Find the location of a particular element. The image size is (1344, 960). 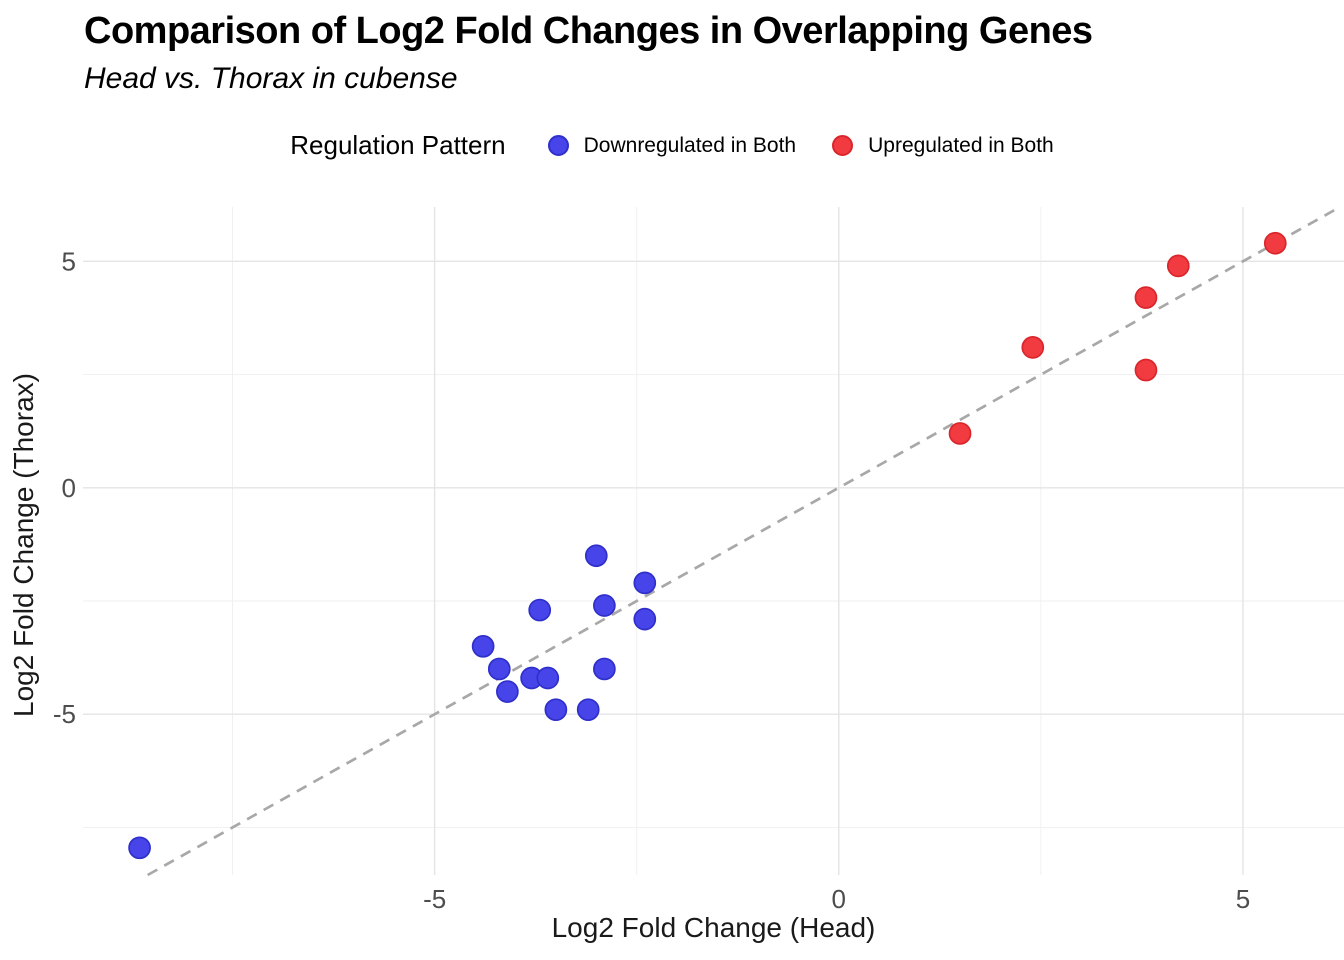

legend-item-upregulated: Upregulated in Both is located at coordinates (943, 146).